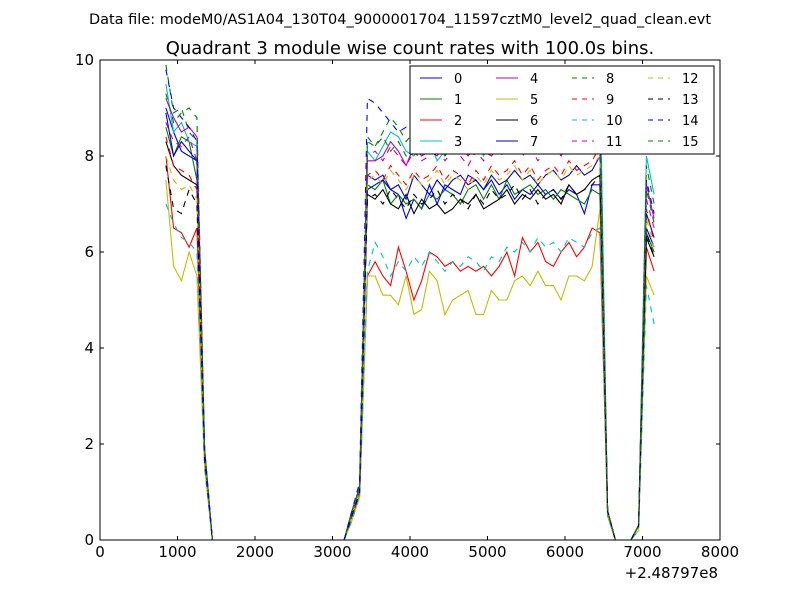  Describe the element at coordinates (89, 348) in the screenshot. I see `y-tick-label: 4` at that location.